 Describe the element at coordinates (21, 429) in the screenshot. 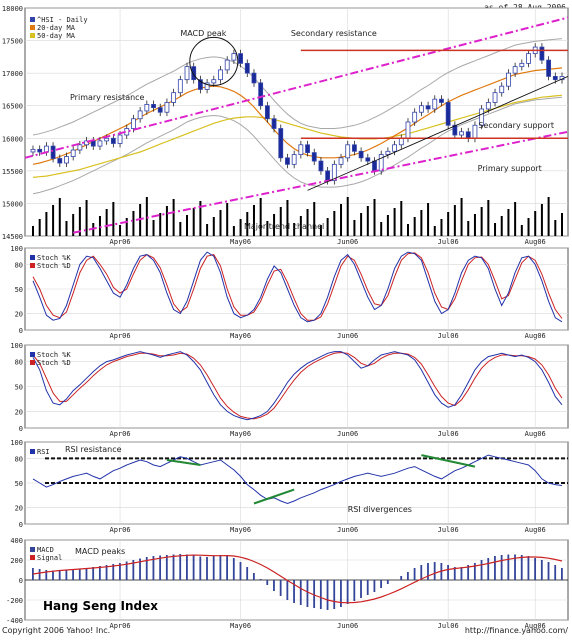

I see `stochSlow-y-tick-label: 0` at that location.